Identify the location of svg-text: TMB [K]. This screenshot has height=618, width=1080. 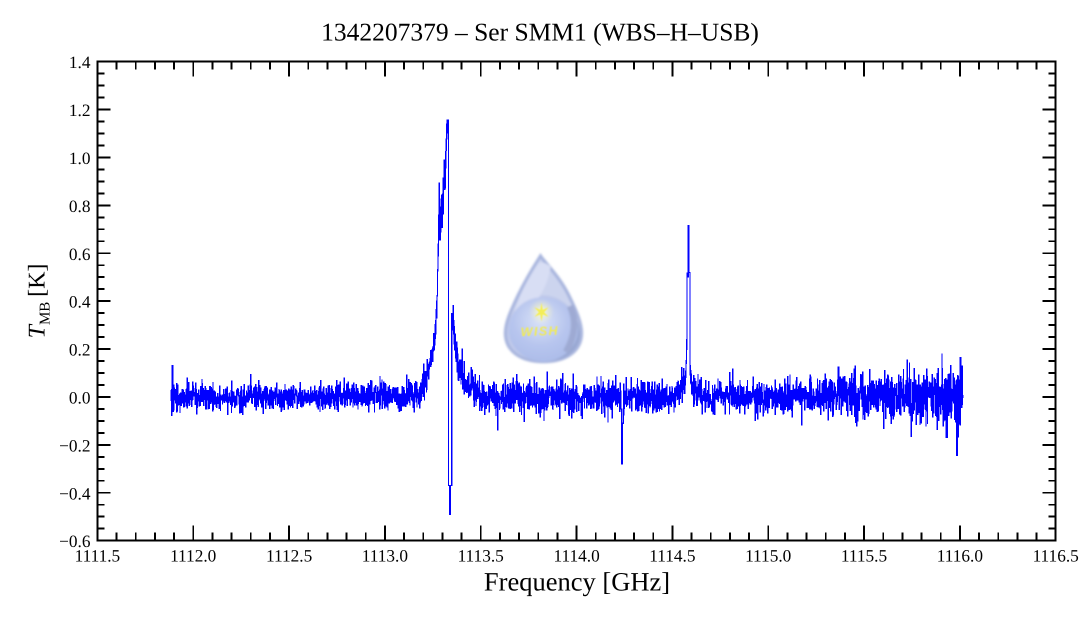
(39, 301).